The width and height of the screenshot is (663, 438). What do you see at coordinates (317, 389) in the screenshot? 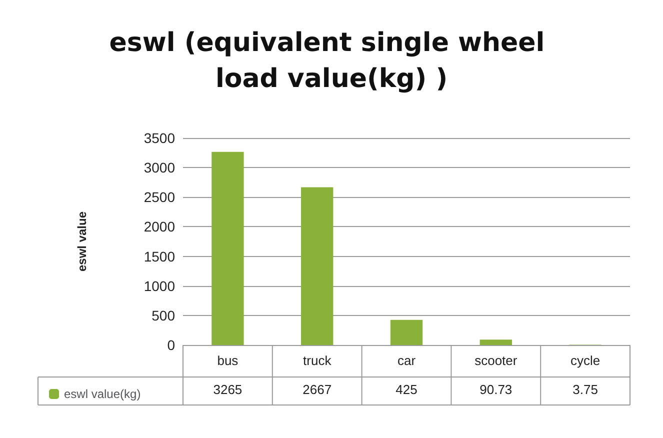
I see `data-label: 2667` at bounding box center [317, 389].